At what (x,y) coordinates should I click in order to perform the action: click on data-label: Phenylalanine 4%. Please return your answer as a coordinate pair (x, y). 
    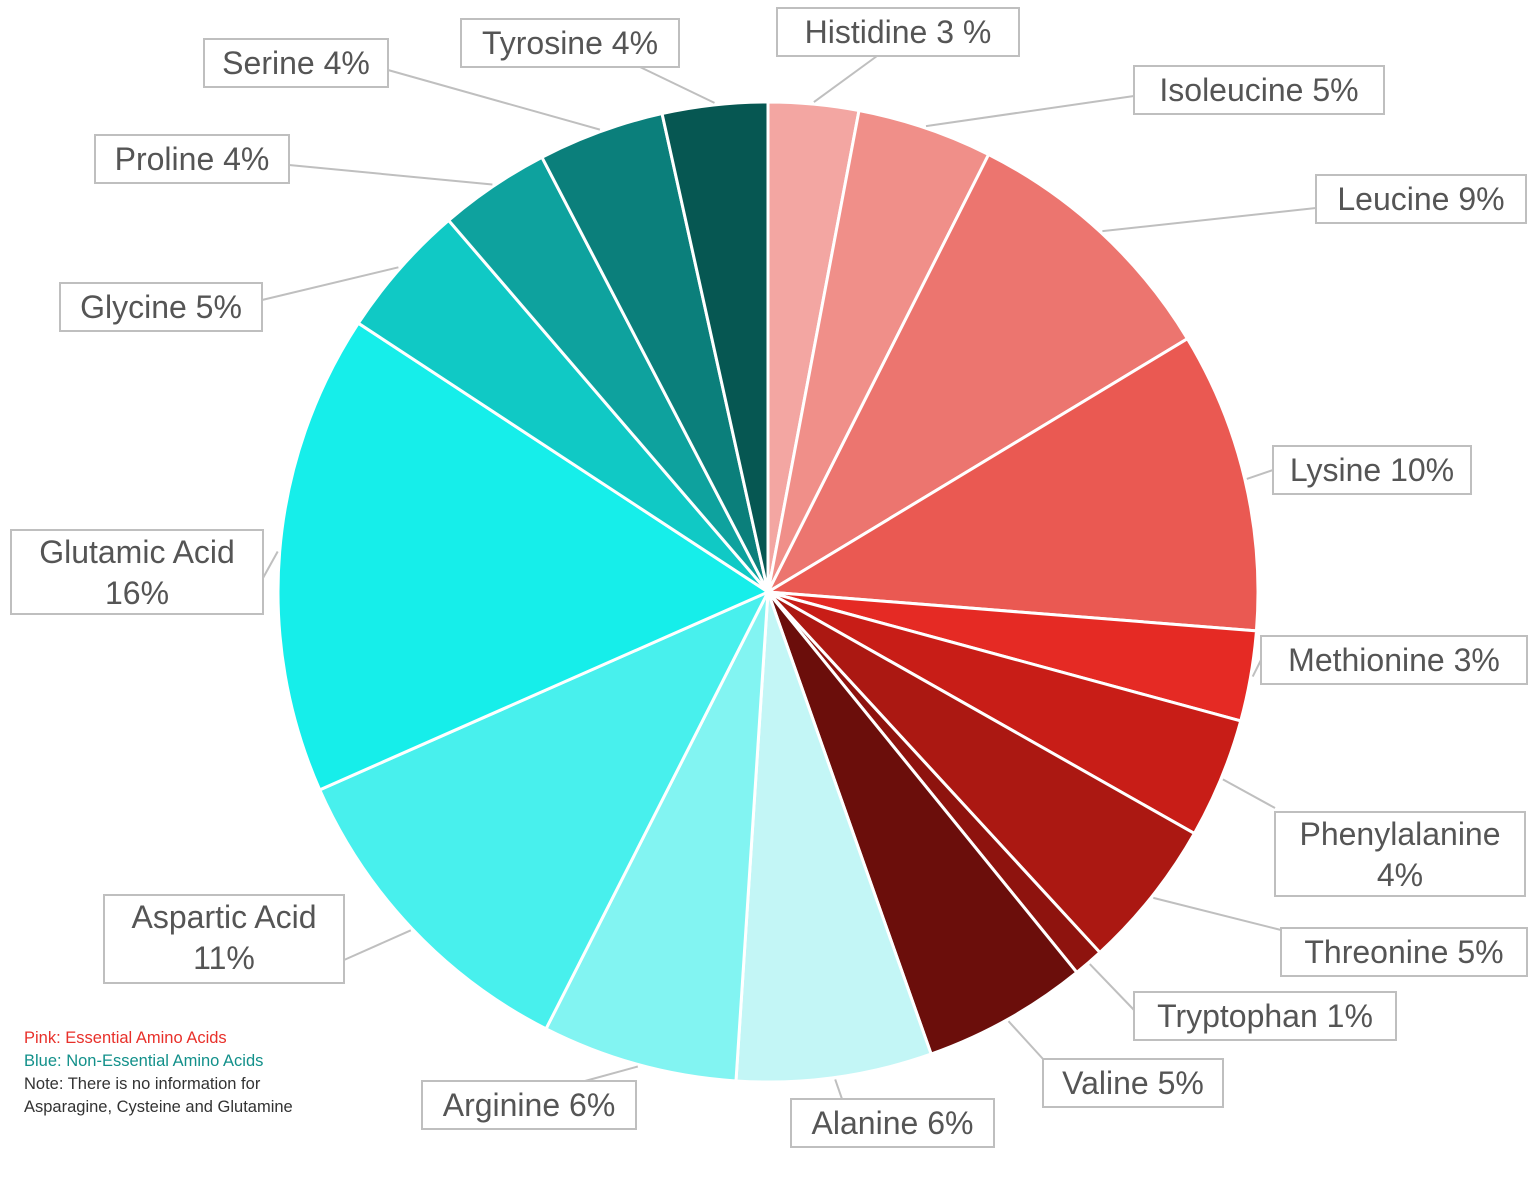
    Looking at the image, I should click on (1400, 854).